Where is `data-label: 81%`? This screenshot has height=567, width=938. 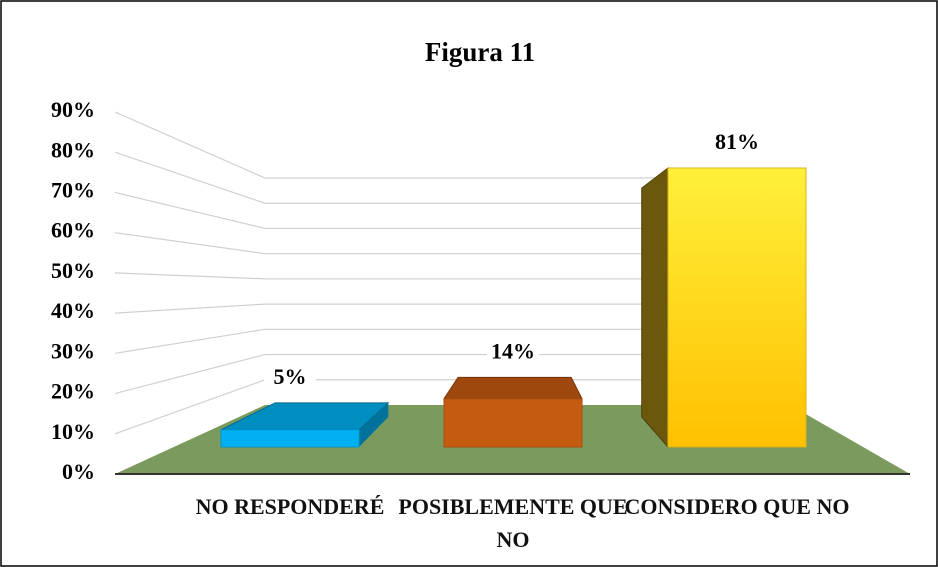 data-label: 81% is located at coordinates (737, 141).